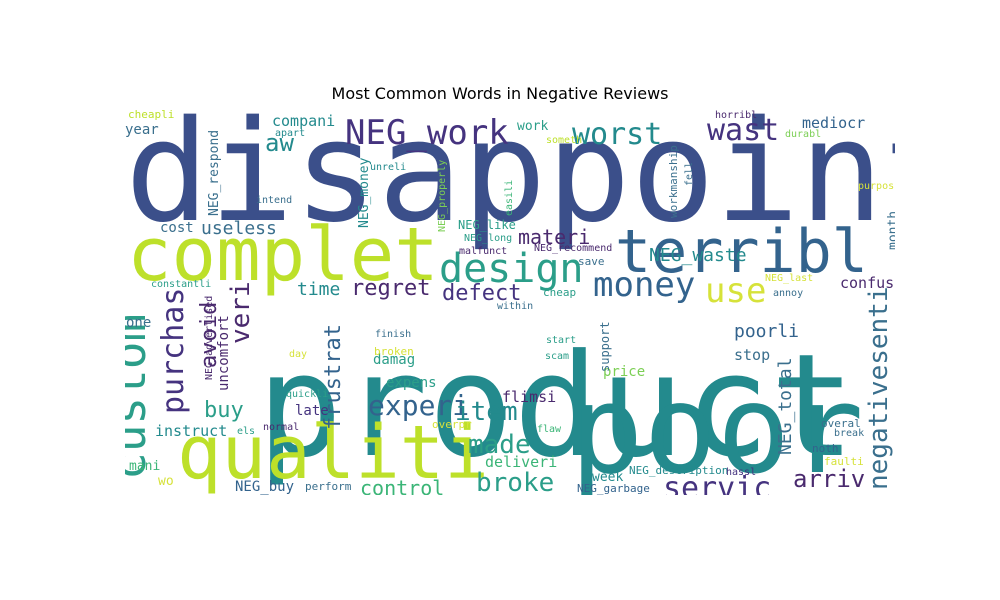 Image resolution: width=1000 pixels, height=600 pixels. I want to click on word-intend: intend, so click(274, 200).